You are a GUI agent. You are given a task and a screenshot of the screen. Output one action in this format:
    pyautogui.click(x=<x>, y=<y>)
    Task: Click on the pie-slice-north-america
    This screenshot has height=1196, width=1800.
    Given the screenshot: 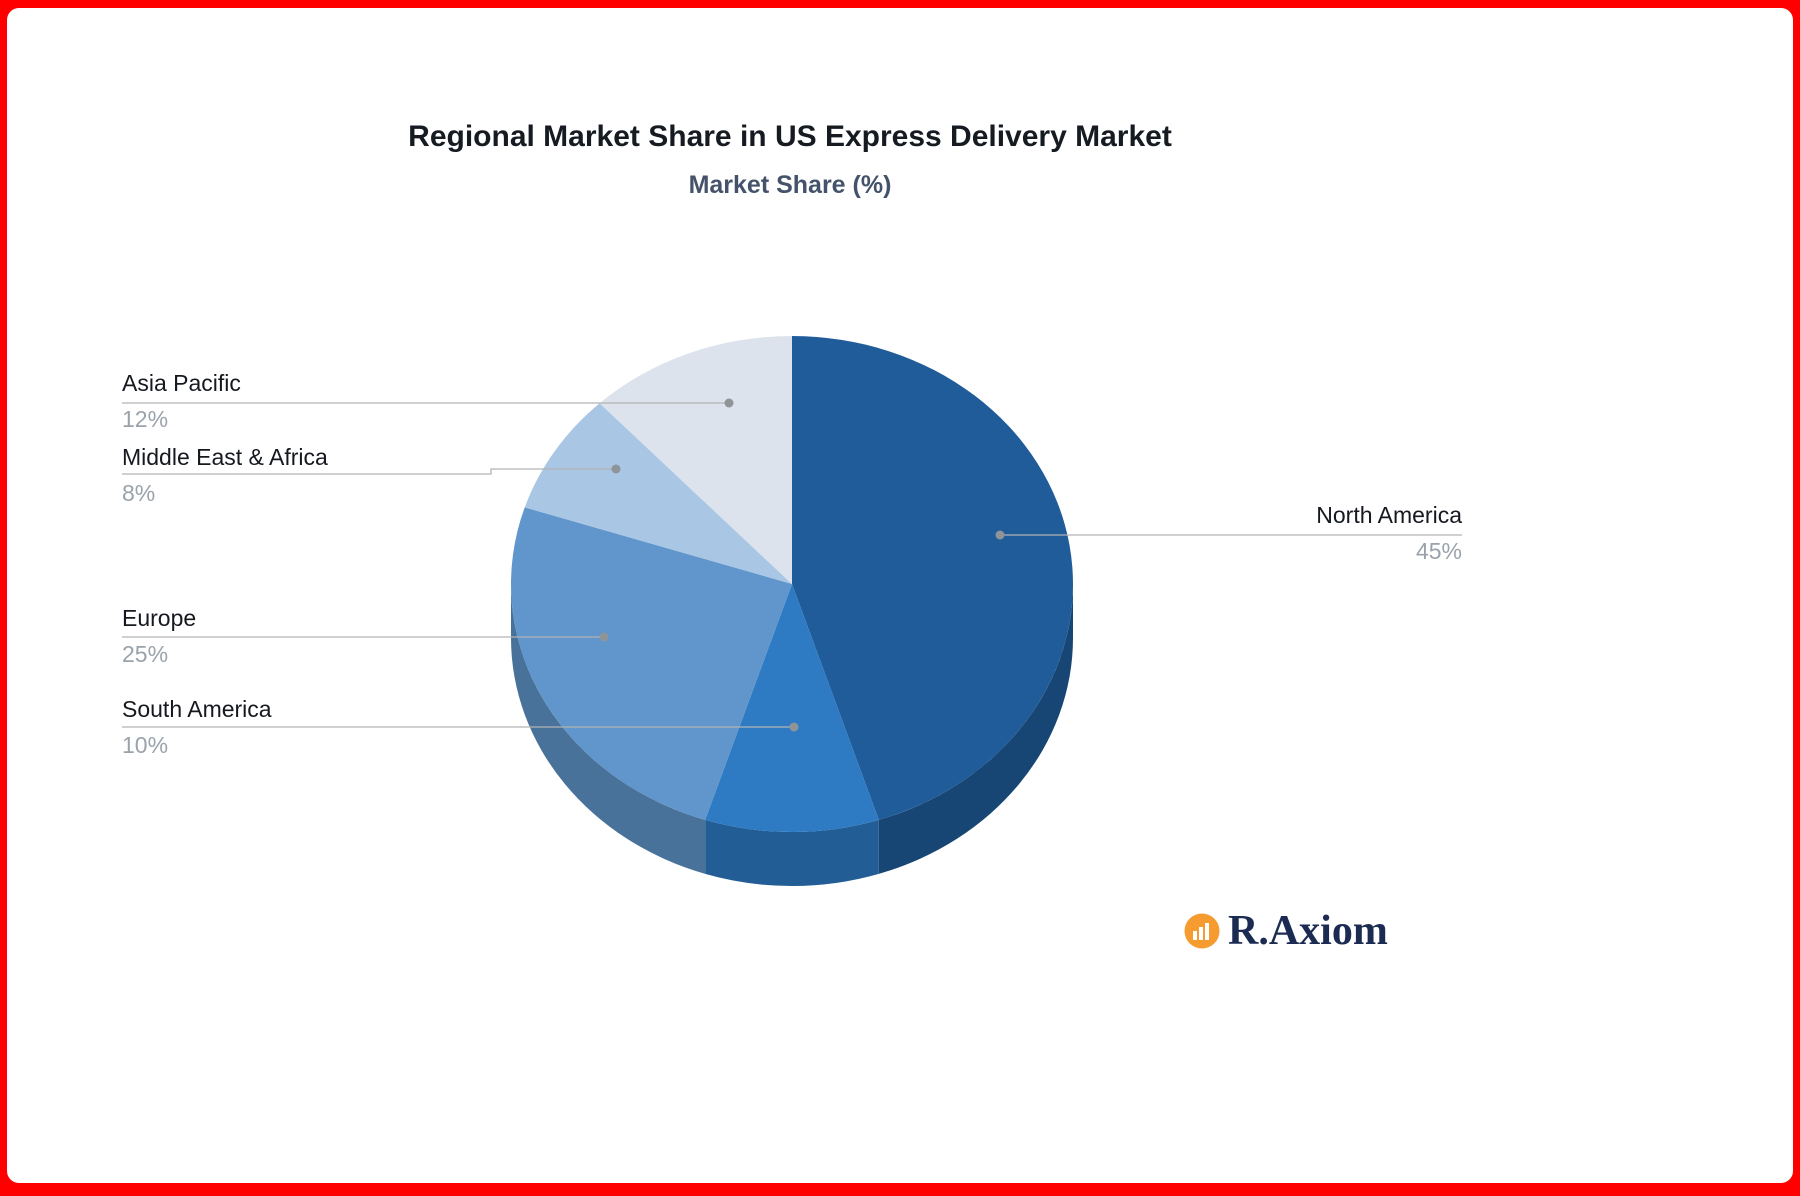 What is the action you would take?
    pyautogui.click(x=932, y=578)
    